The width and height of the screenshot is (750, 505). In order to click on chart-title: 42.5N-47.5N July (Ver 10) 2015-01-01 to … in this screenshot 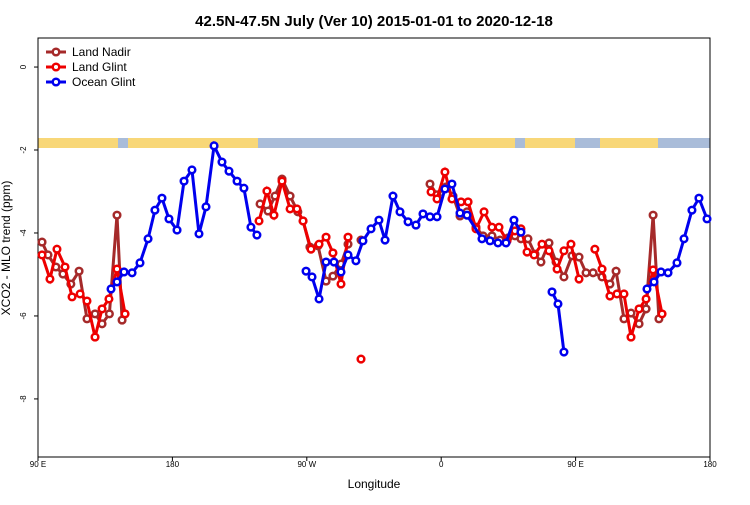, I will do `click(374, 21)`.